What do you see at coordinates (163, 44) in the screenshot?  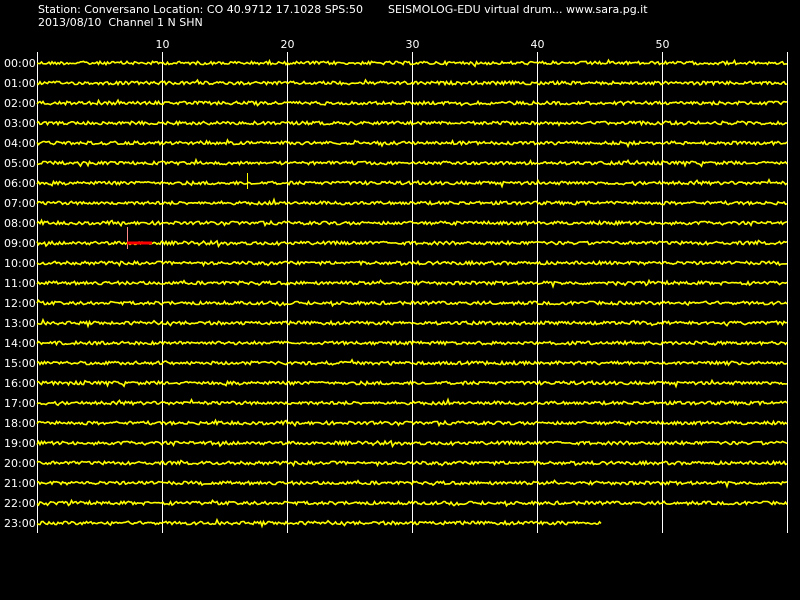 I see `x-tick-label: 10` at bounding box center [163, 44].